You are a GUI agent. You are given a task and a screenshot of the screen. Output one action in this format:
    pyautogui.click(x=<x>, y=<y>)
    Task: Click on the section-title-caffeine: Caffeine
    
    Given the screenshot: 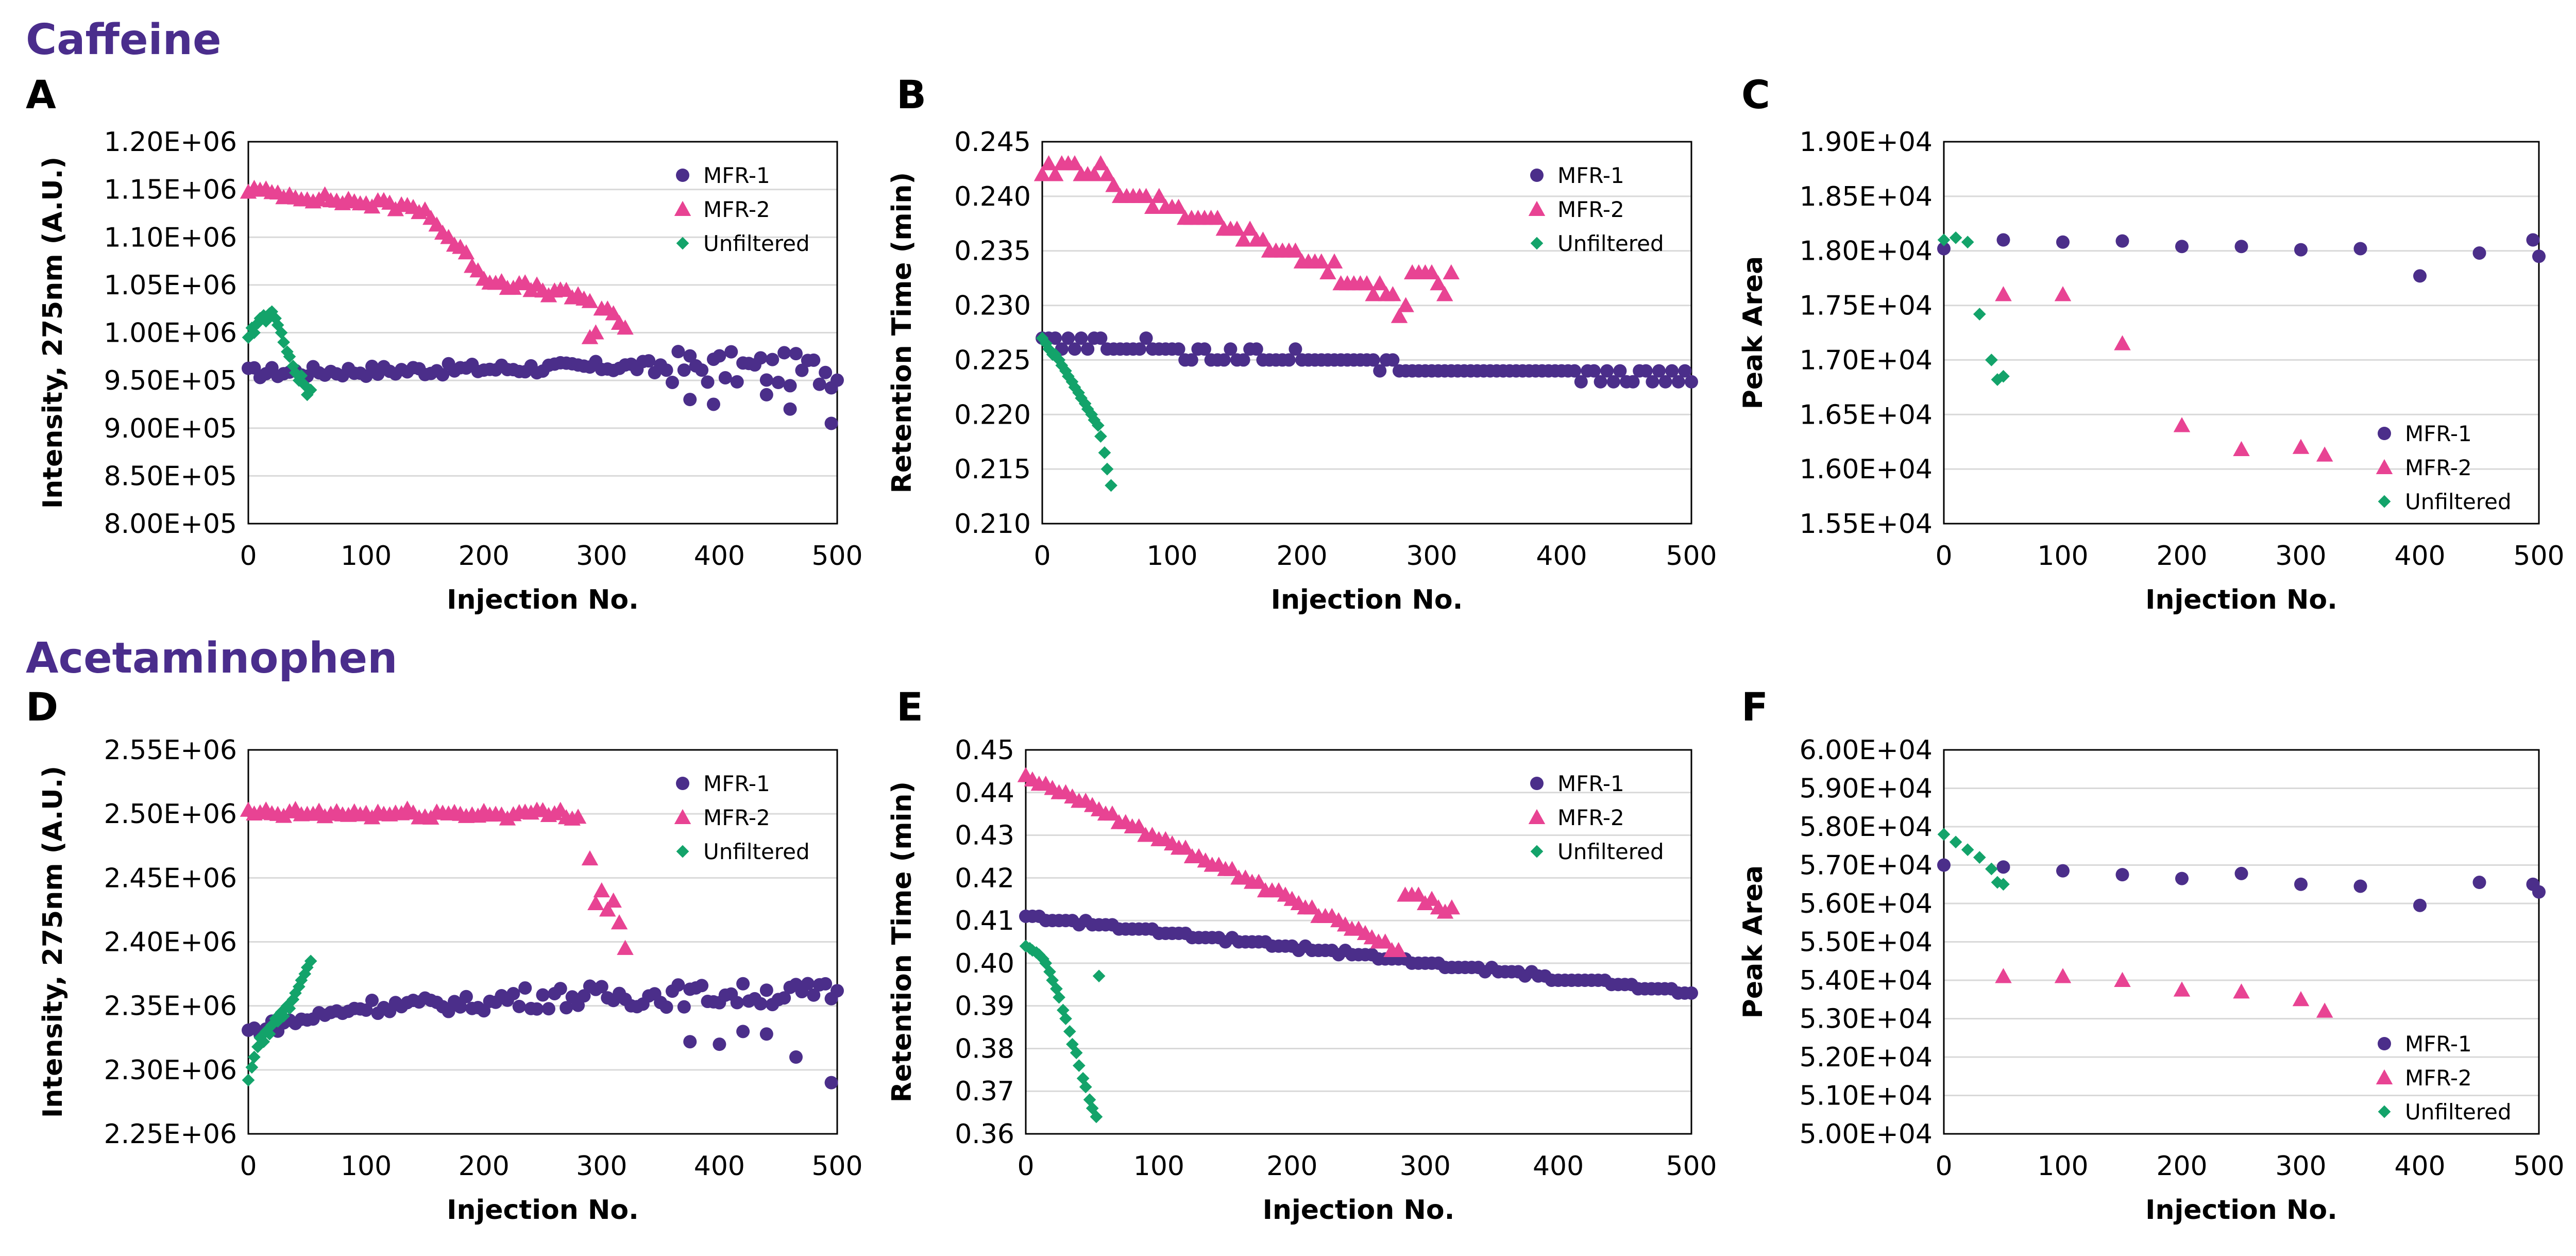 What is the action you would take?
    pyautogui.click(x=124, y=39)
    